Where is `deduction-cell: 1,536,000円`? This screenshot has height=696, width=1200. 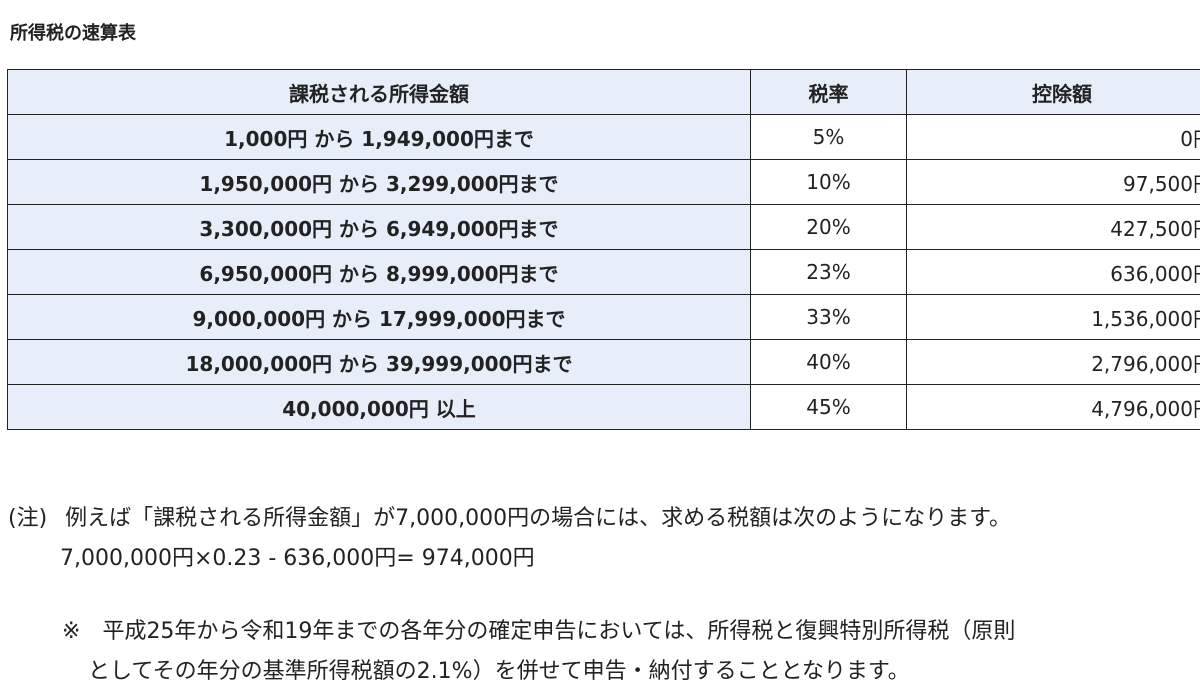
deduction-cell: 1,536,000円 is located at coordinates (1053, 317).